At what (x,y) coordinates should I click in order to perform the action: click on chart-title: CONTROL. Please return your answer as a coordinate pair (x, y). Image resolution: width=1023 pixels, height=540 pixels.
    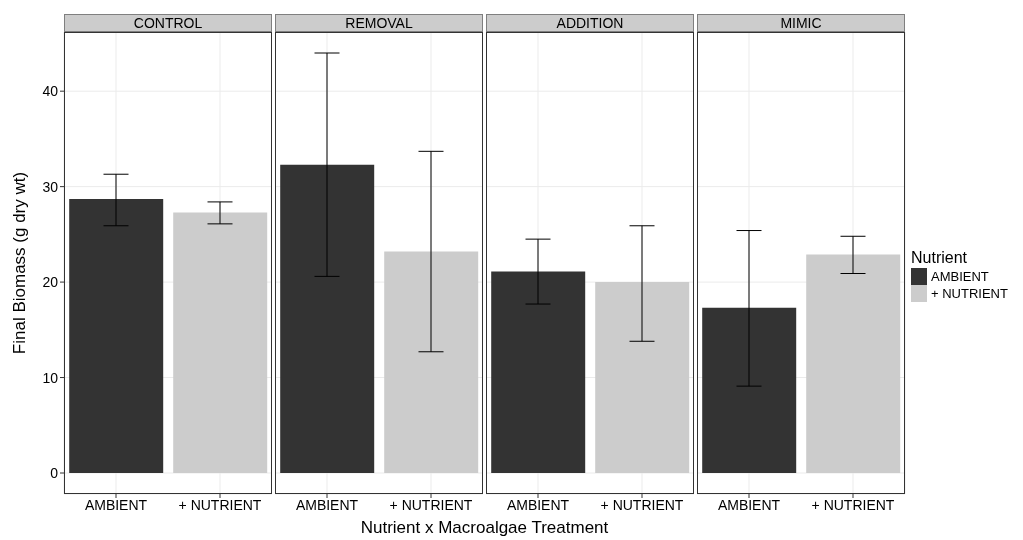
    Looking at the image, I should click on (168, 23).